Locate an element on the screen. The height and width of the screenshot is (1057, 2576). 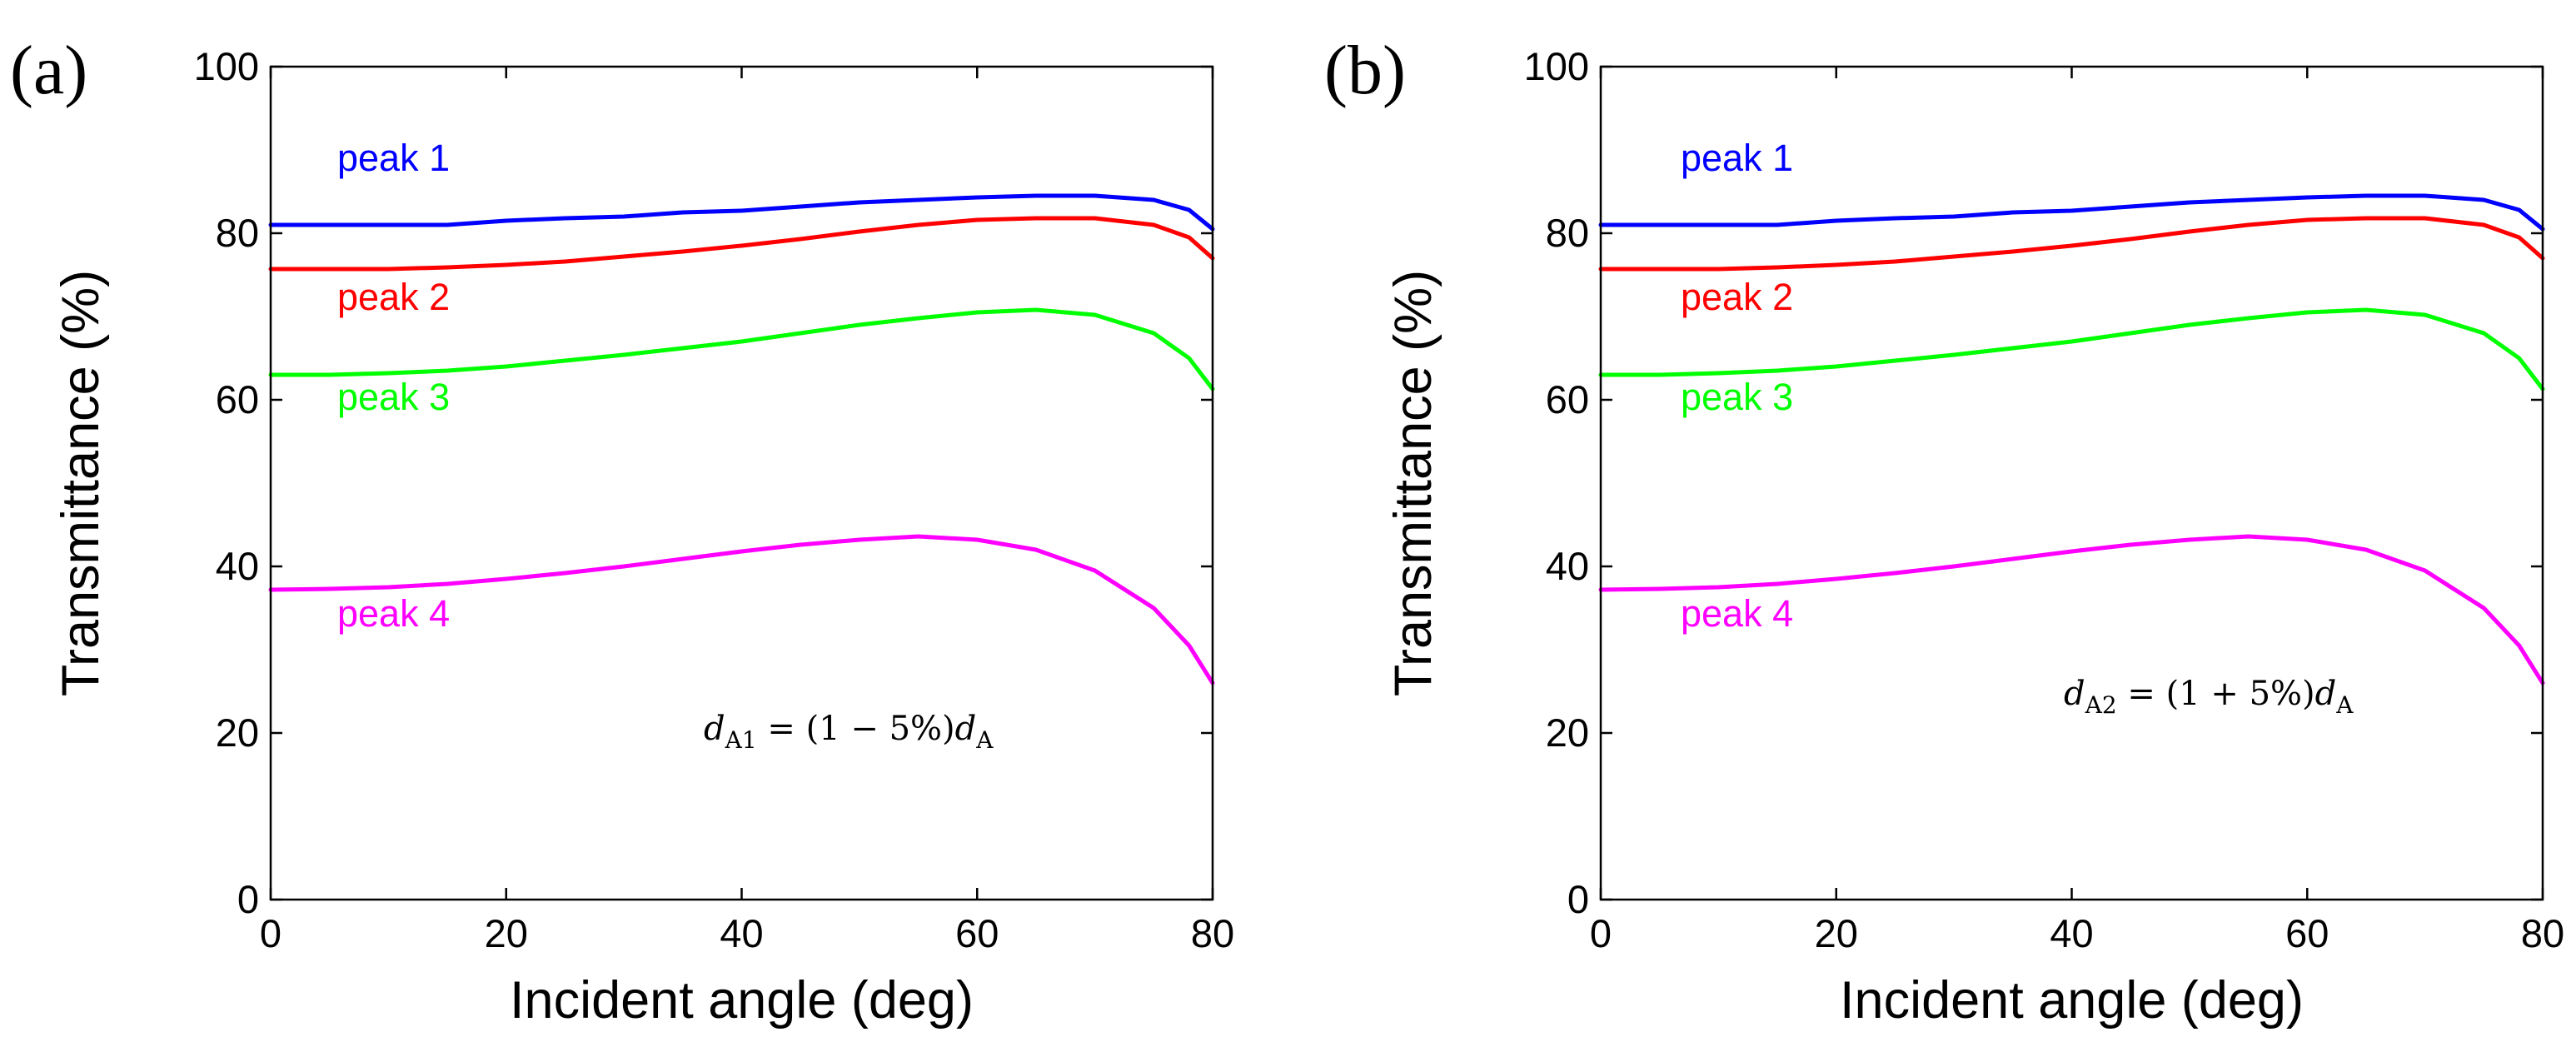
annotation-equation: dA2 = (1 + 5%)dA is located at coordinates (2209, 697).